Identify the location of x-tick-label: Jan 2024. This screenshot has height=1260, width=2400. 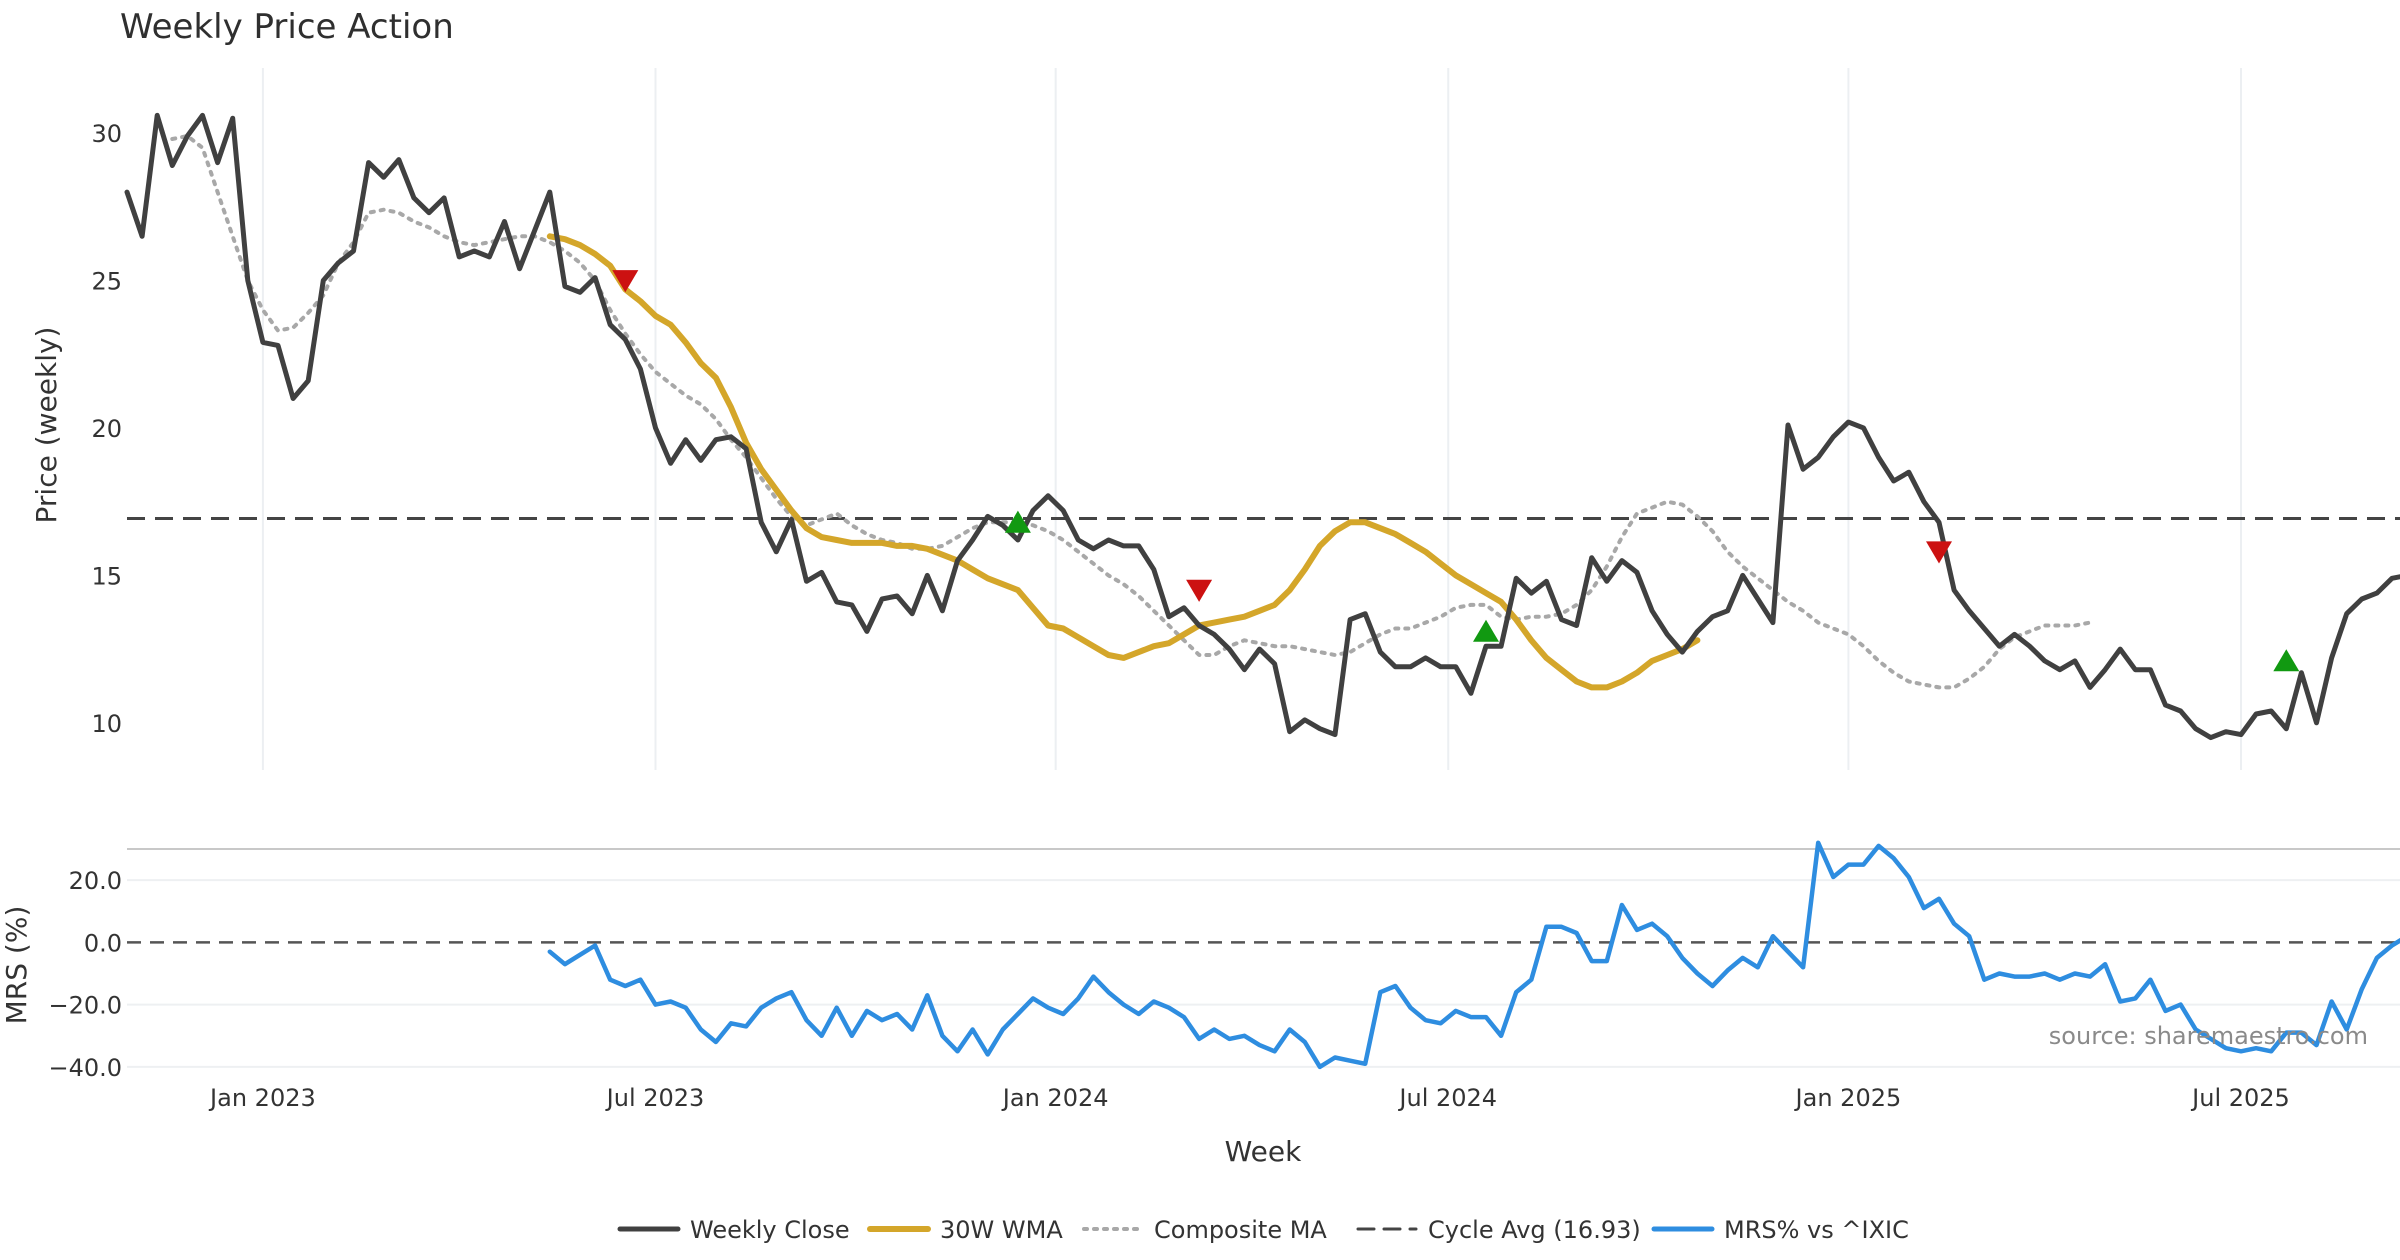
(1055, 1098).